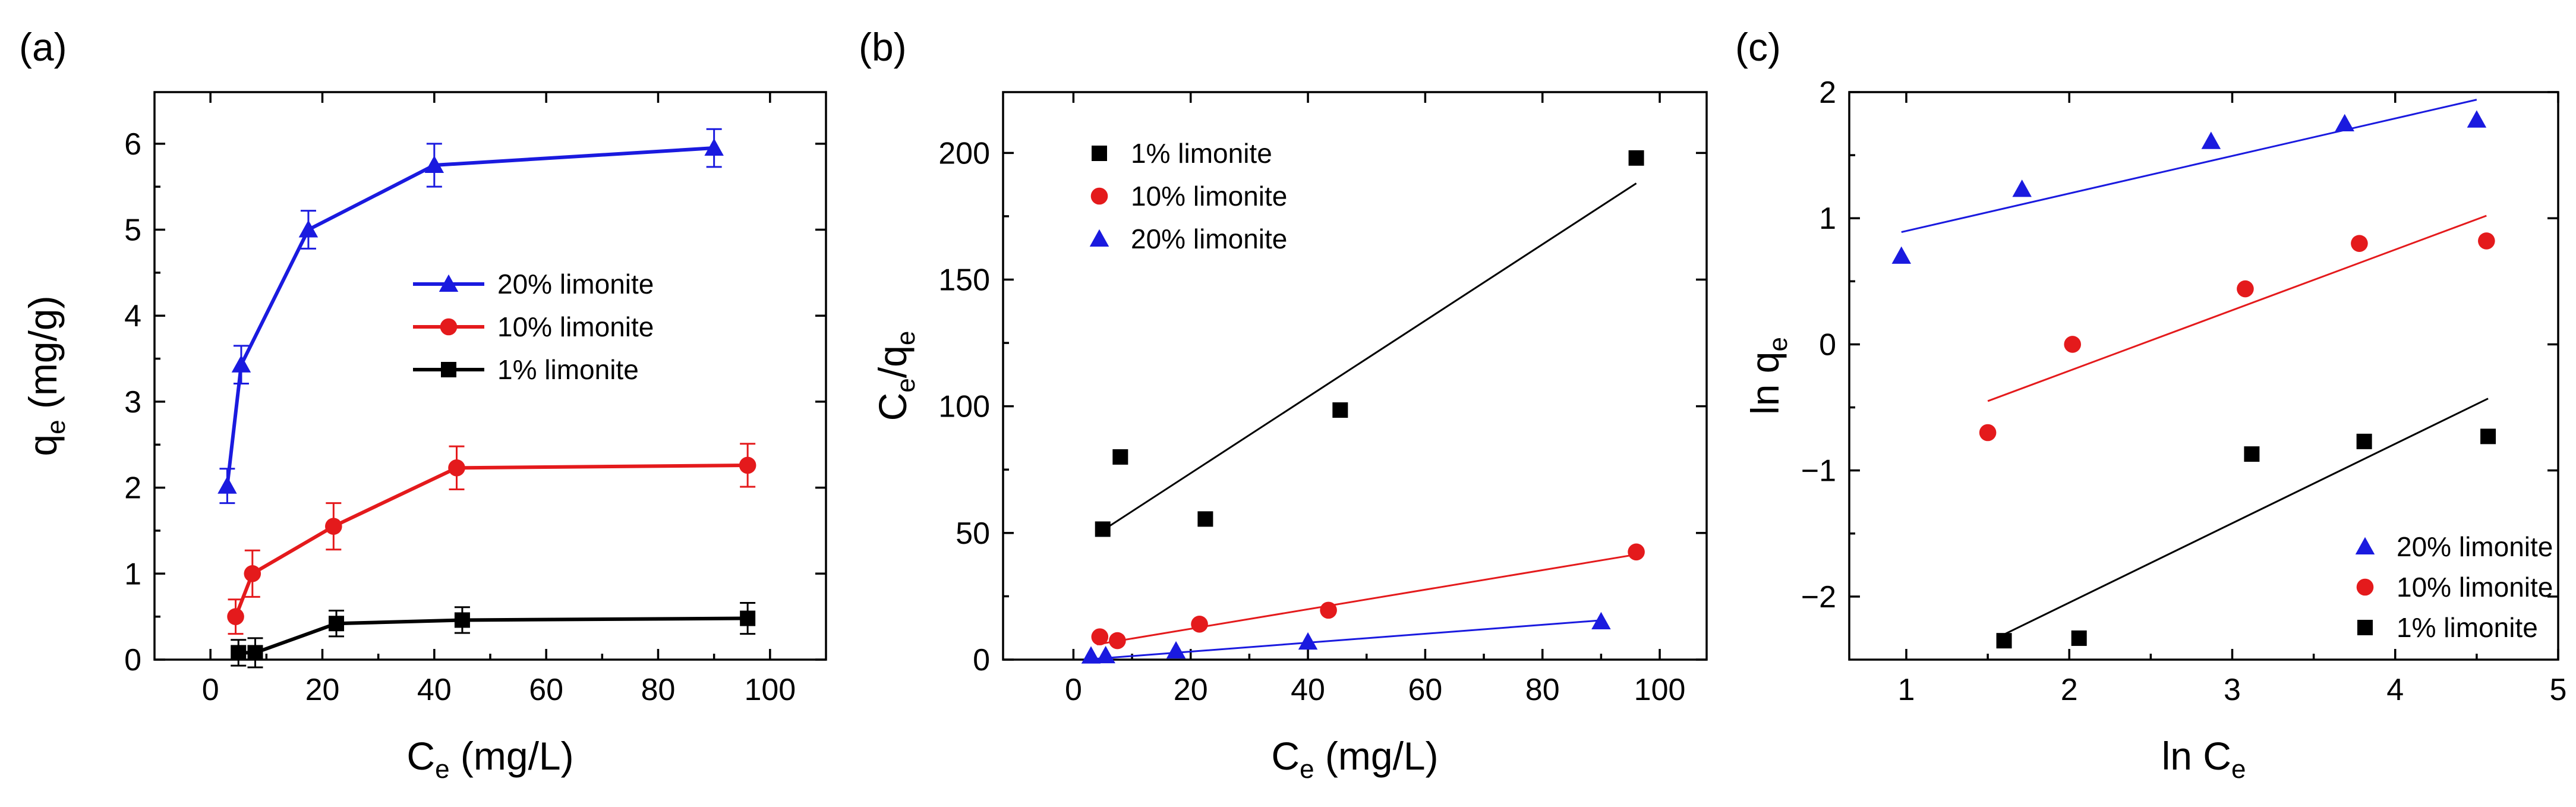 The width and height of the screenshot is (2576, 807). I want to click on y-tick-label: 4, so click(132, 316).